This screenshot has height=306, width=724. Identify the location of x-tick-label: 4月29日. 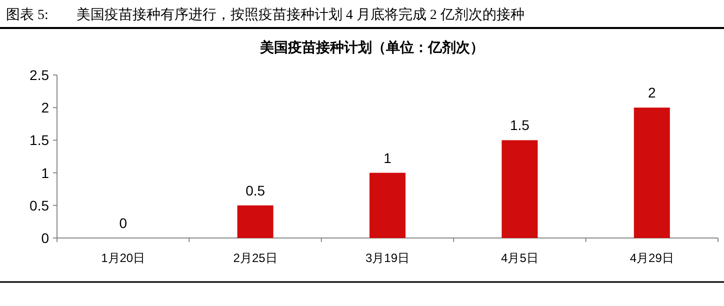
(652, 258).